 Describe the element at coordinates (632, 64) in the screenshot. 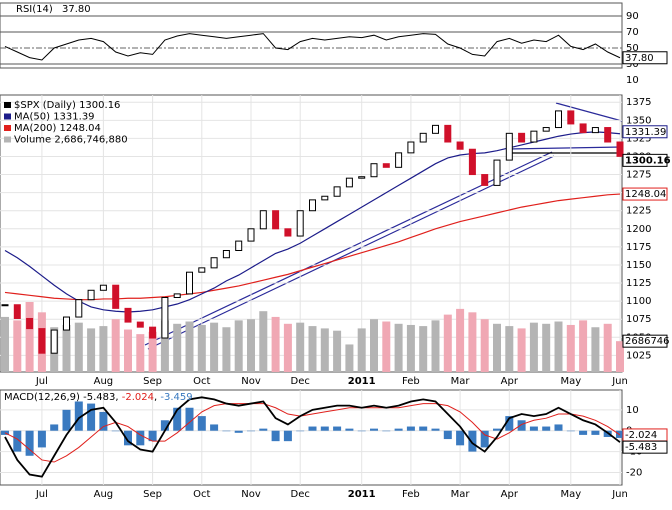

I see `y-tick-label: 30` at that location.